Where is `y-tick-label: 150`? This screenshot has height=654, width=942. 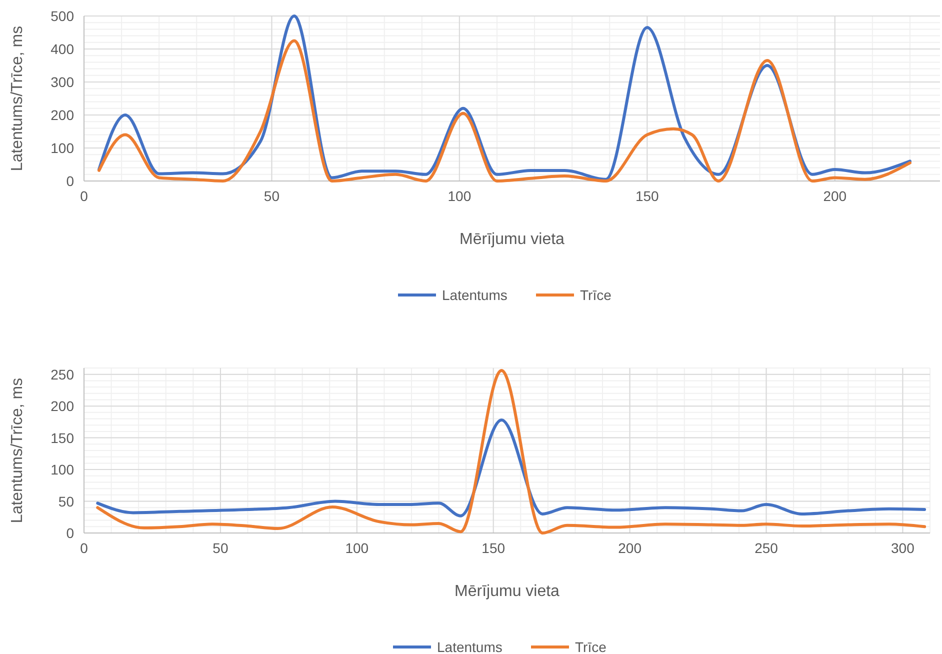
y-tick-label: 150 is located at coordinates (62, 438).